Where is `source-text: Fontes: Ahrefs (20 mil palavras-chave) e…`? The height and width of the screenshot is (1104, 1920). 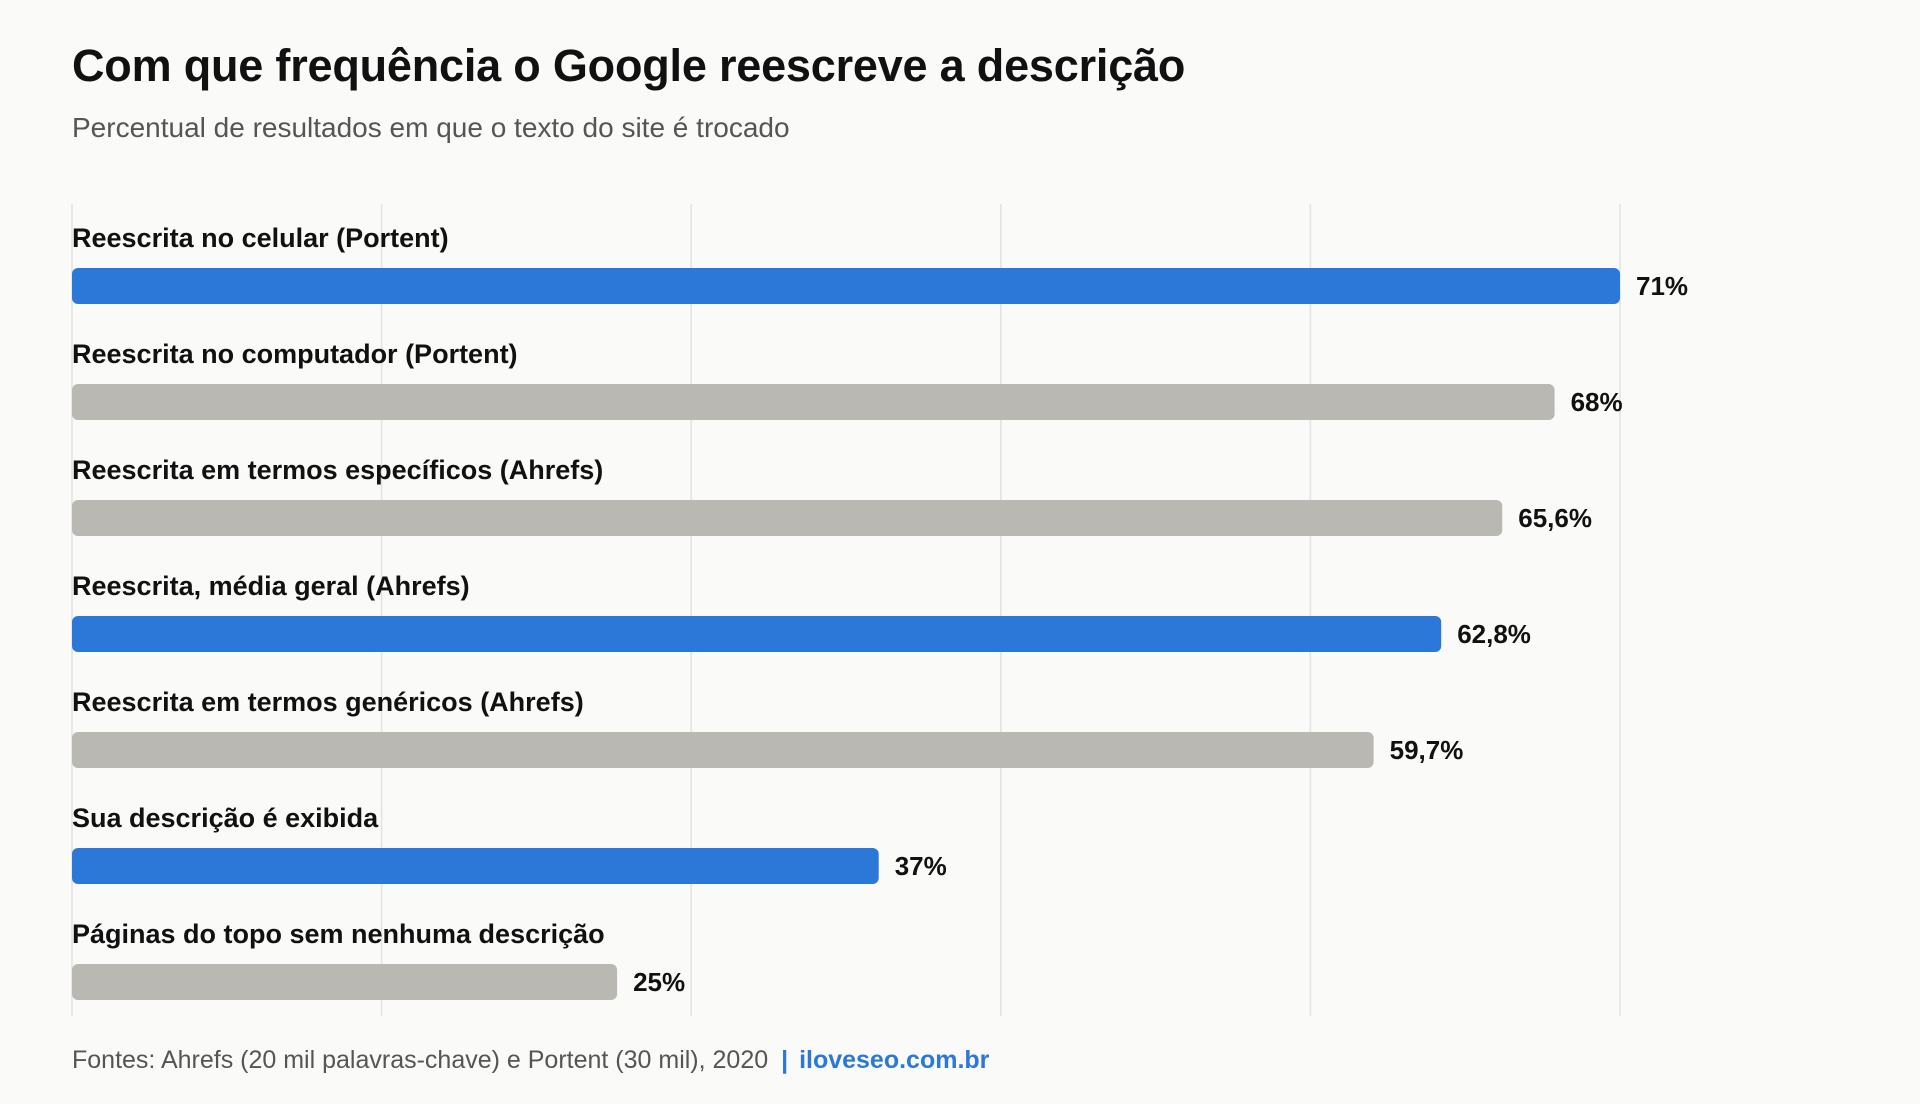 source-text: Fontes: Ahrefs (20 mil palavras-chave) e… is located at coordinates (420, 1060).